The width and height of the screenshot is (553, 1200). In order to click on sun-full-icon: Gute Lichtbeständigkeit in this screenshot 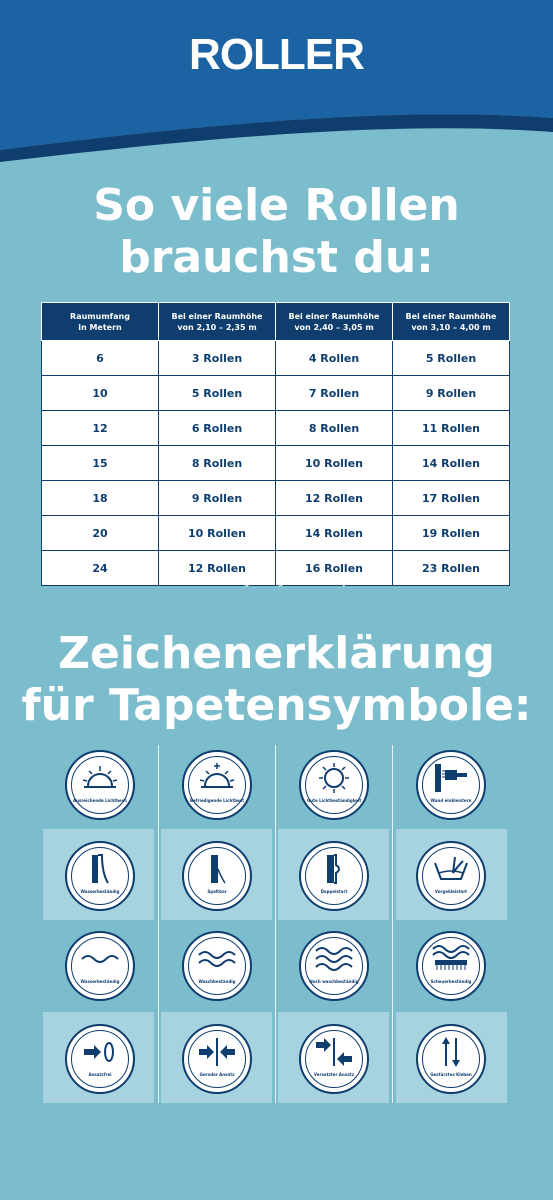, I will do `click(334, 785)`.